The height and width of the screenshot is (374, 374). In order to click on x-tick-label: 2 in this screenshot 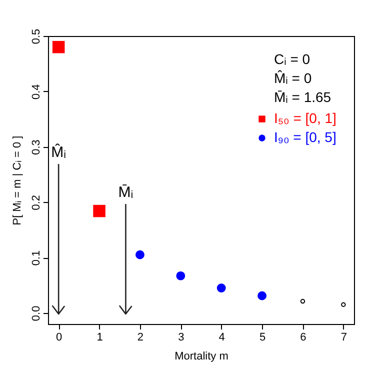, I will do `click(140, 338)`.